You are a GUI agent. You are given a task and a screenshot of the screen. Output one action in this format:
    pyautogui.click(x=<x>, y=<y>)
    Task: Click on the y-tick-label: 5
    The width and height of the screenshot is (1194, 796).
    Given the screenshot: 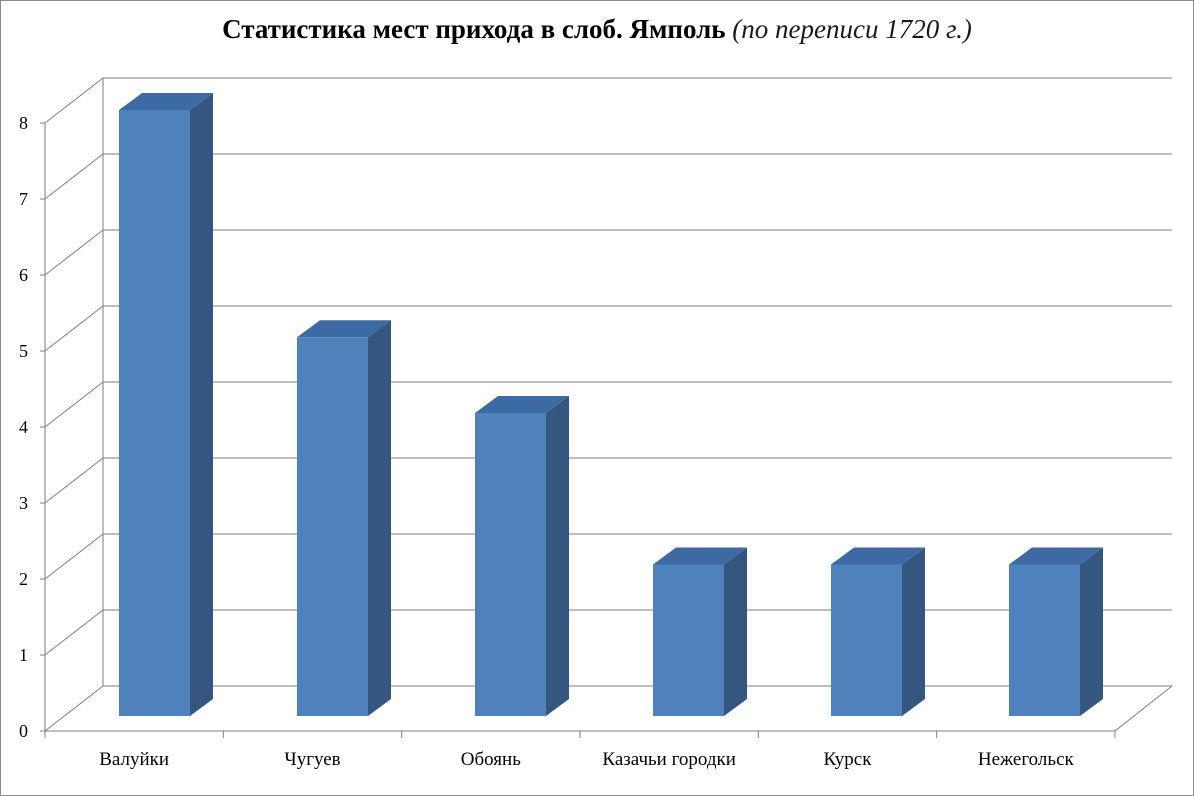 What is the action you would take?
    pyautogui.click(x=23, y=351)
    